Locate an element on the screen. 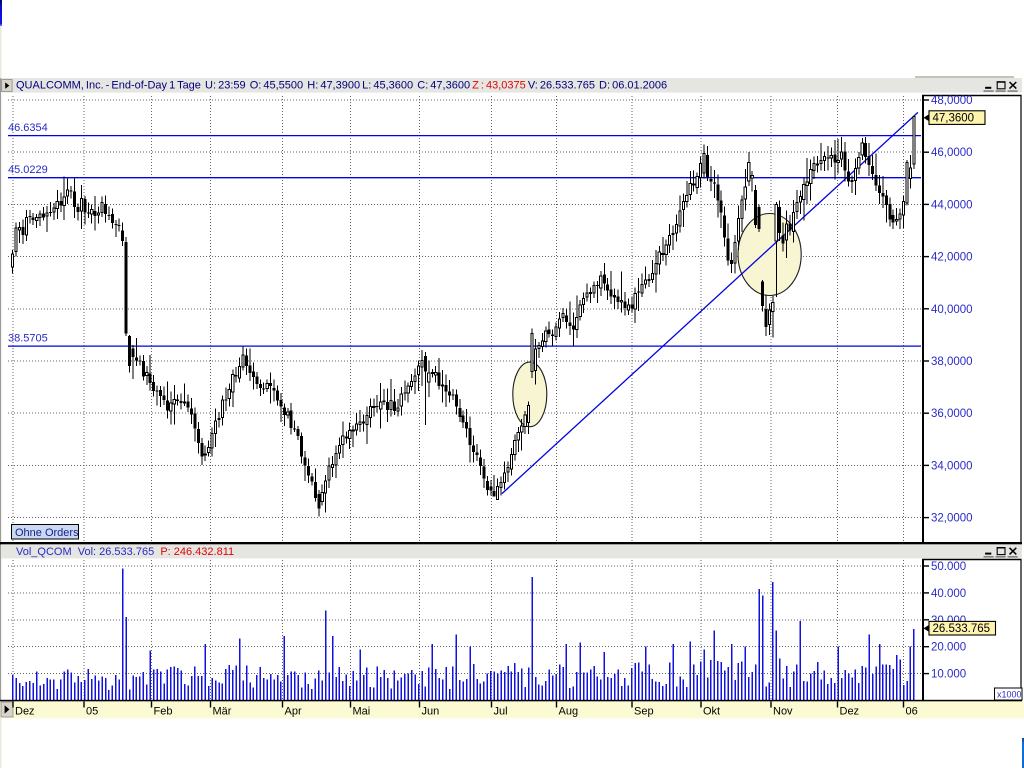 The width and height of the screenshot is (1024, 773). svg-text: Jul is located at coordinates (501, 712).